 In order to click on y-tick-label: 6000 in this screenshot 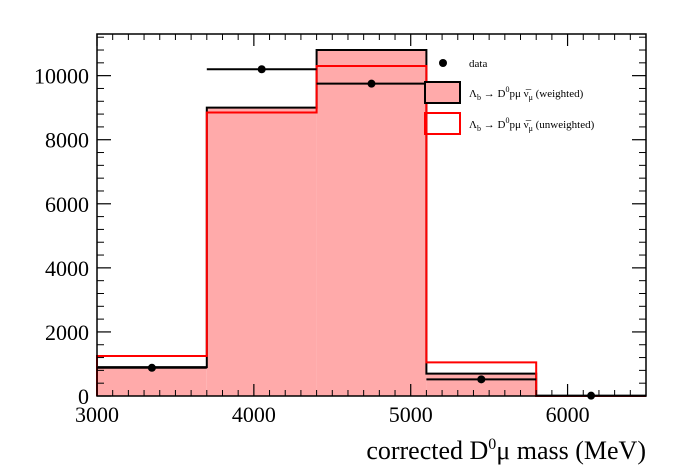, I will do `click(67, 204)`.